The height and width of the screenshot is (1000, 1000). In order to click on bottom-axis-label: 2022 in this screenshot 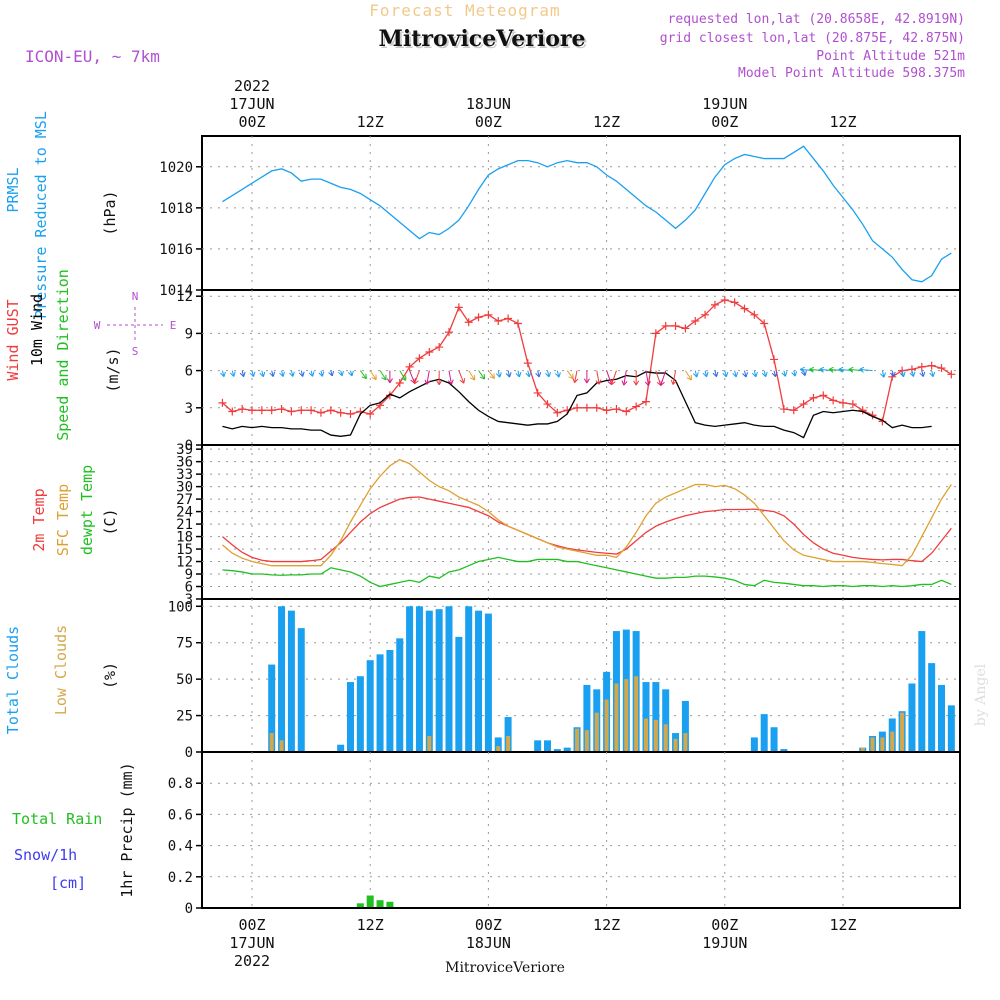, I will do `click(252, 961)`.